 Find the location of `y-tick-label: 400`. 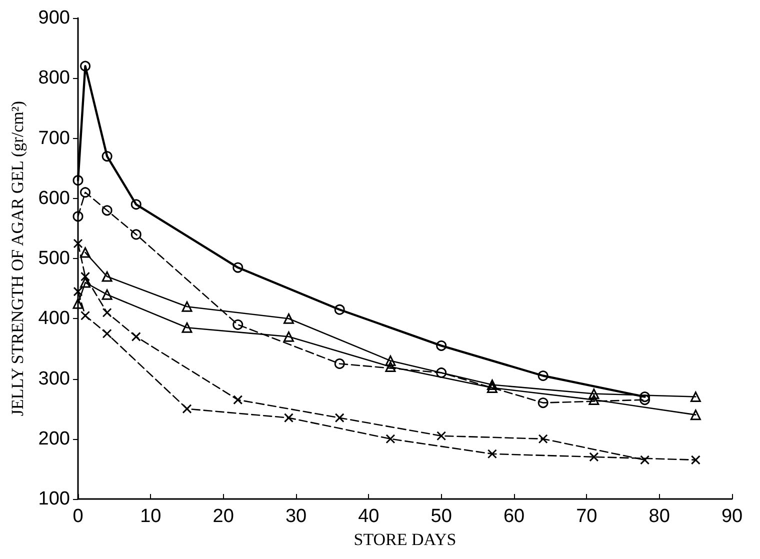

y-tick-label: 400 is located at coordinates (54, 319).